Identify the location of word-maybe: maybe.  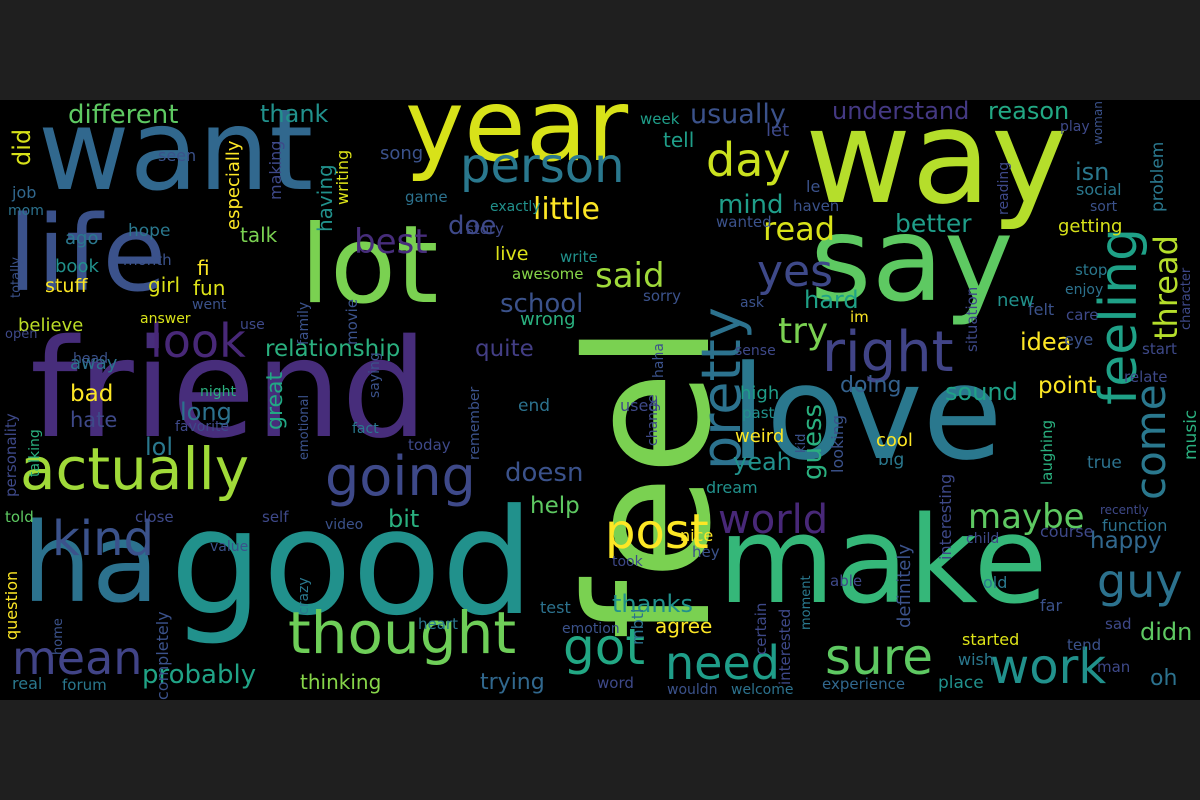
(1026, 517).